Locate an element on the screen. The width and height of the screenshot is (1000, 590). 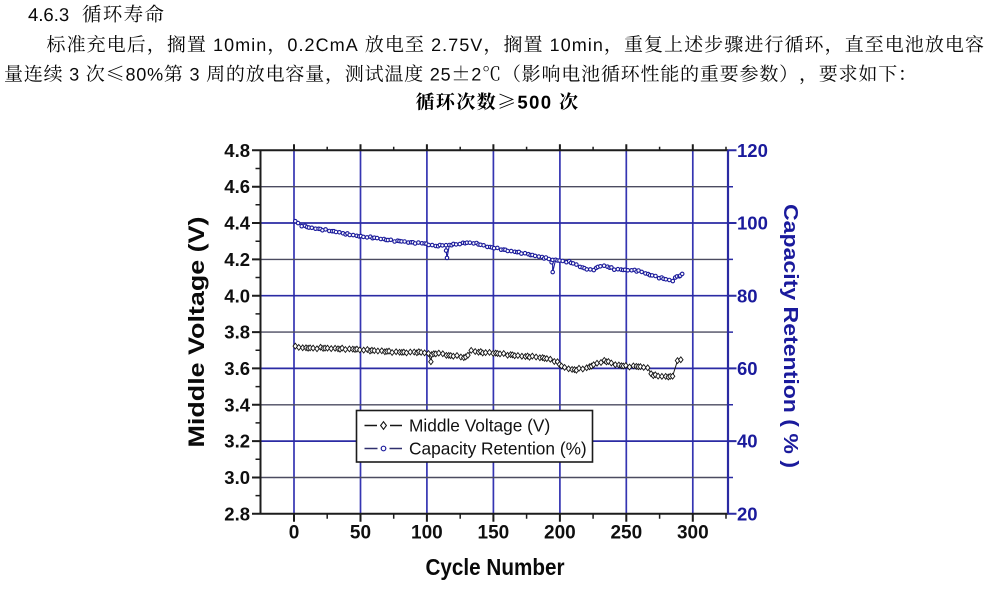
svg-text: 80 is located at coordinates (747, 295).